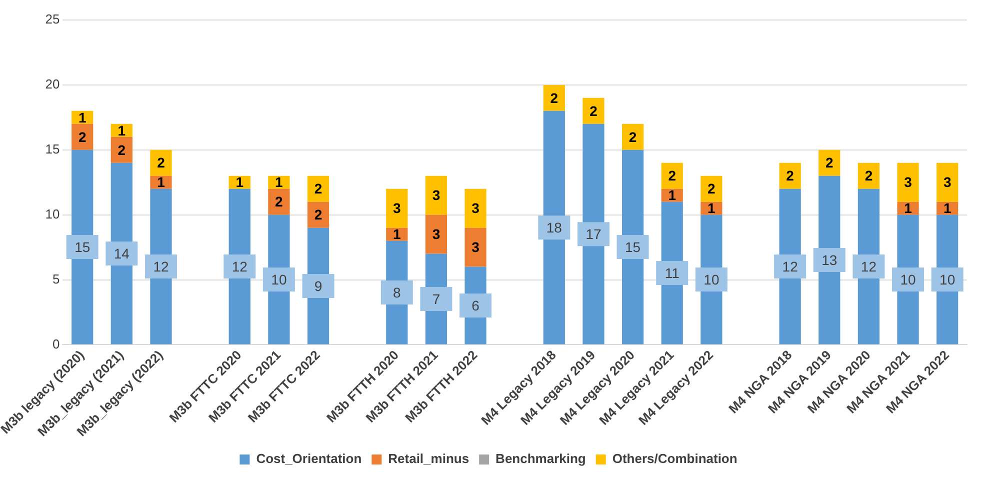 This screenshot has height=481, width=987. Describe the element at coordinates (56, 344) in the screenshot. I see `y-tick-label: 0` at that location.